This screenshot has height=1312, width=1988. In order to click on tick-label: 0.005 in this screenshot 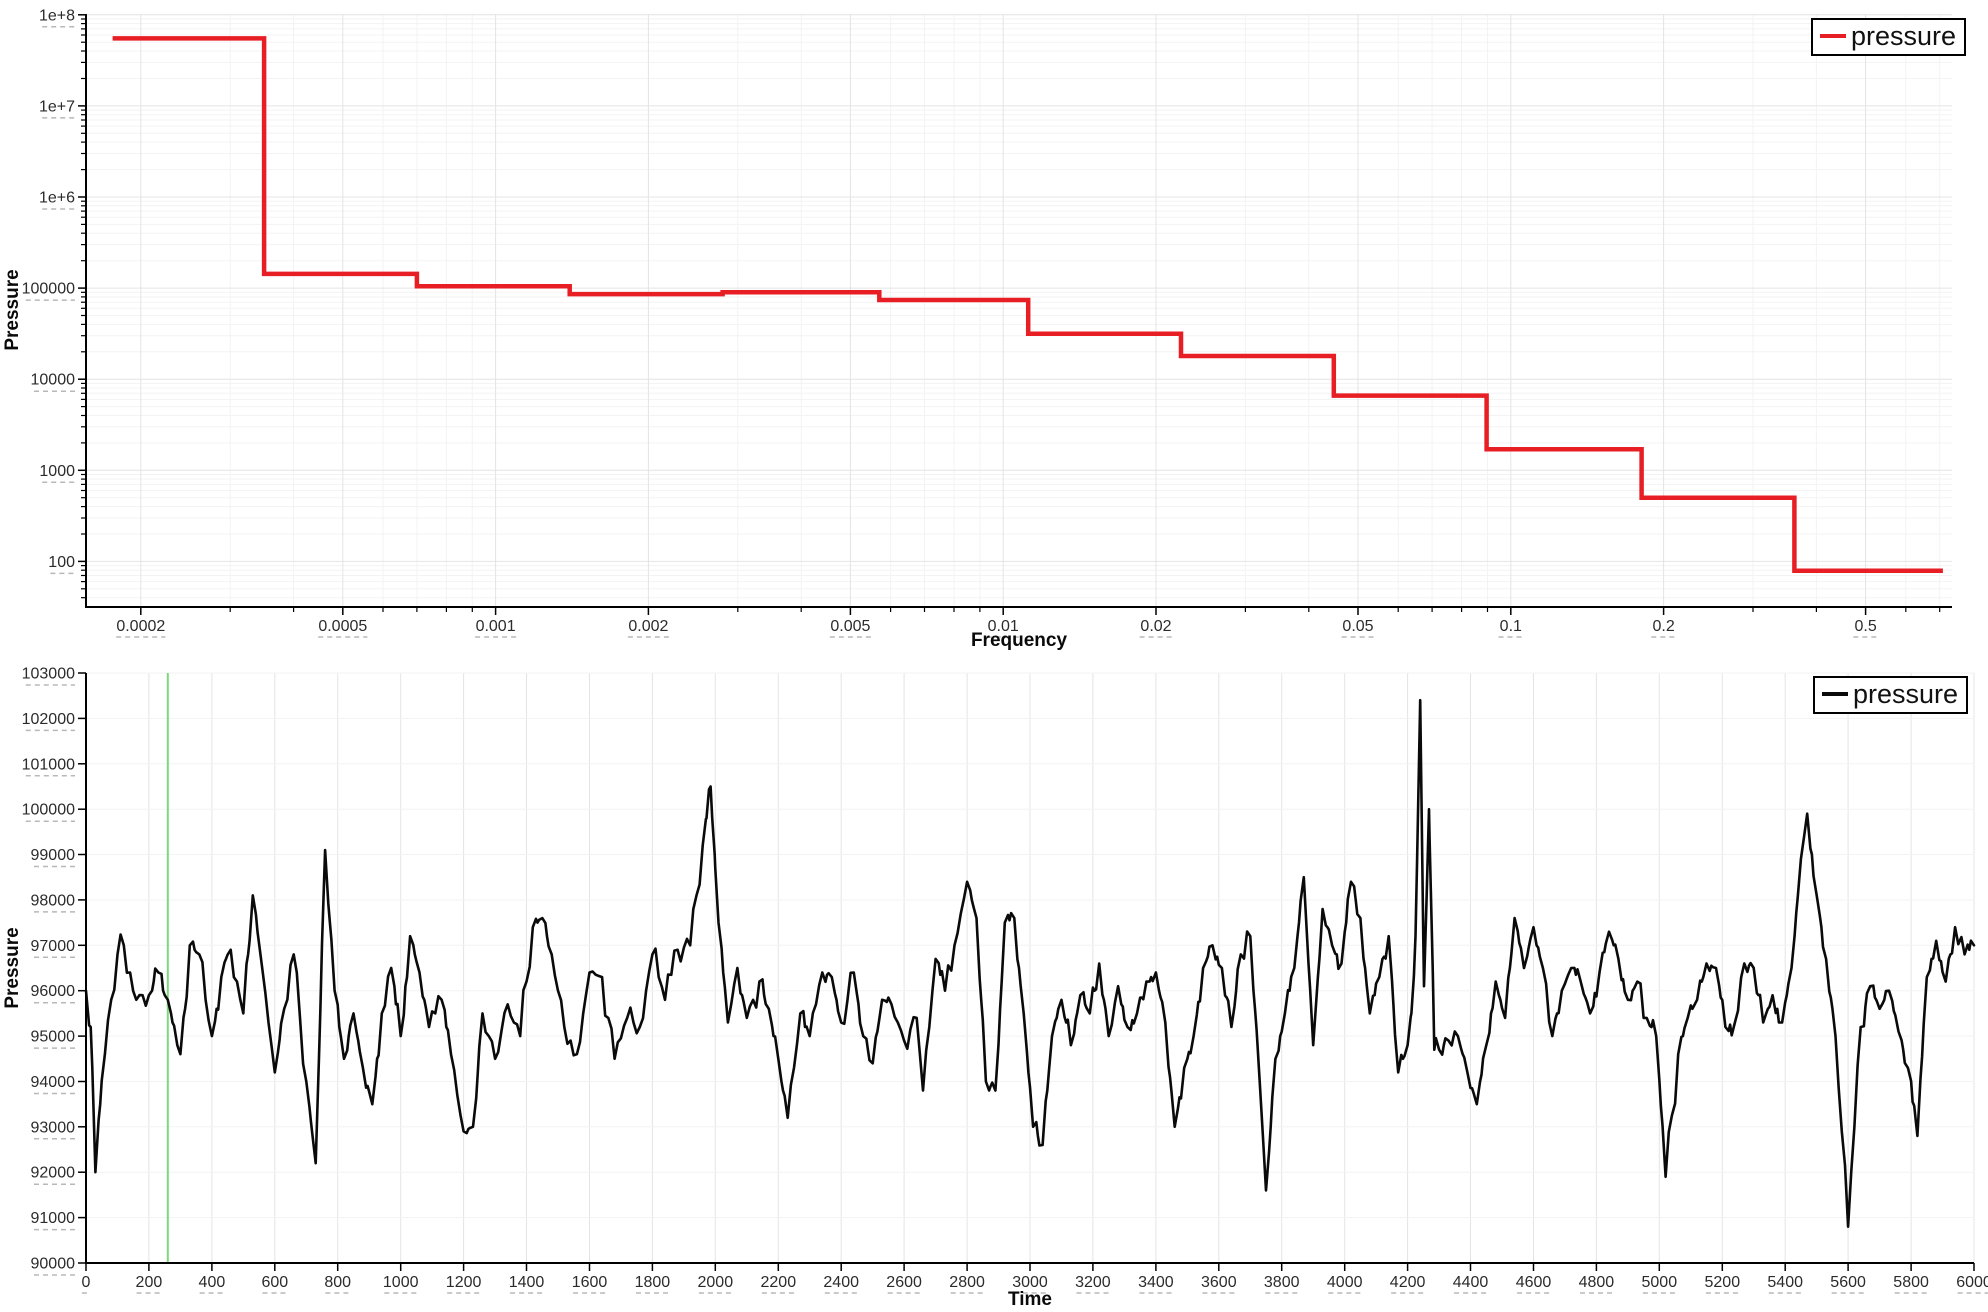, I will do `click(850, 626)`.